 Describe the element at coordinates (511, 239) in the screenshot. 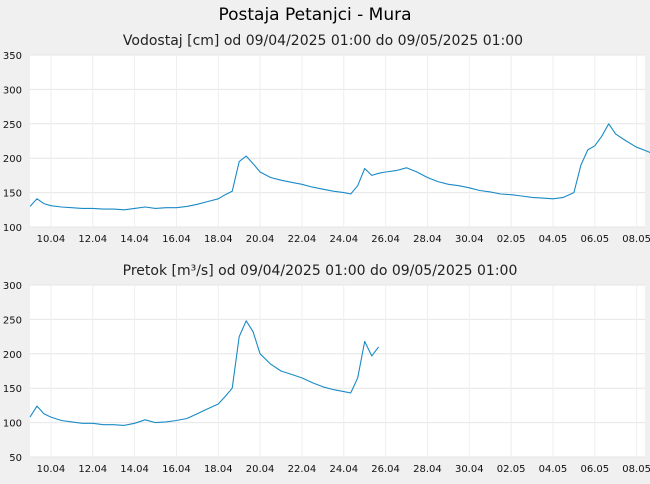

I see `chart-1-xtick-label: 02.05` at that location.